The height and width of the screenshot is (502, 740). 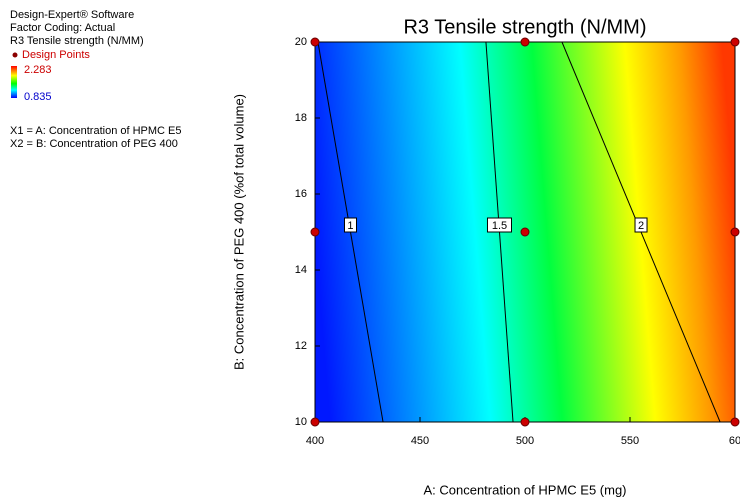 I want to click on legend-header: Factor Coding: Actual, so click(x=62, y=28).